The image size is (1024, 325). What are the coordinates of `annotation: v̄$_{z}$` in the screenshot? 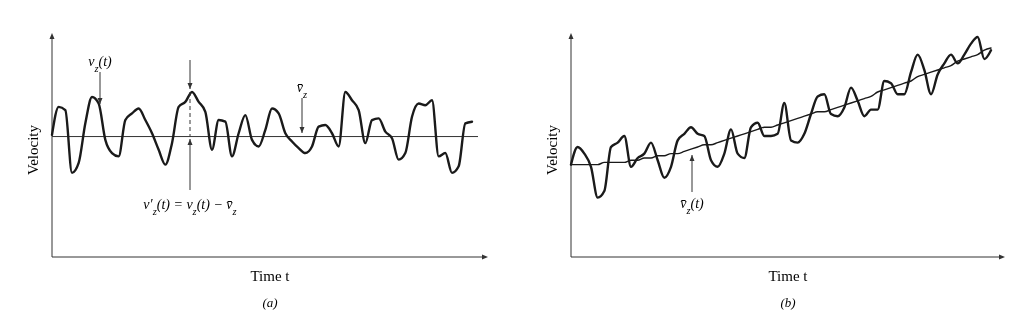 It's located at (302, 90).